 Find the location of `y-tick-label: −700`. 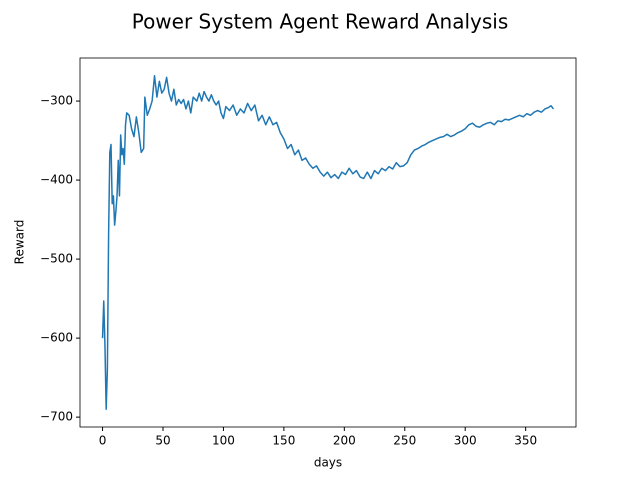

y-tick-label: −700 is located at coordinates (56, 417).